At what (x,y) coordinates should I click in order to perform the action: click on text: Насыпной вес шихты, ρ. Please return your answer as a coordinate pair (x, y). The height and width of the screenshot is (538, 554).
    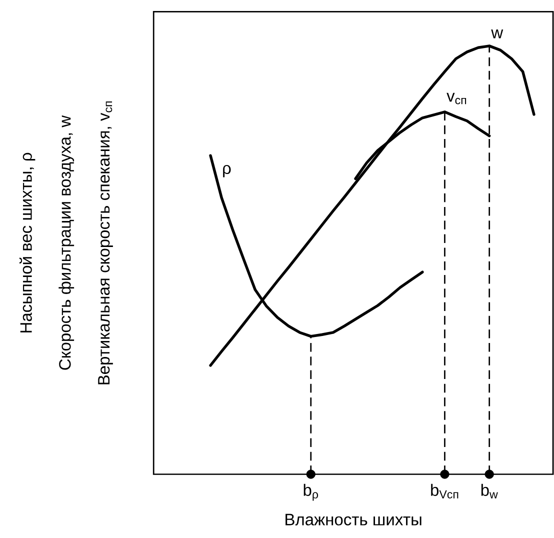
    Looking at the image, I should click on (27, 242).